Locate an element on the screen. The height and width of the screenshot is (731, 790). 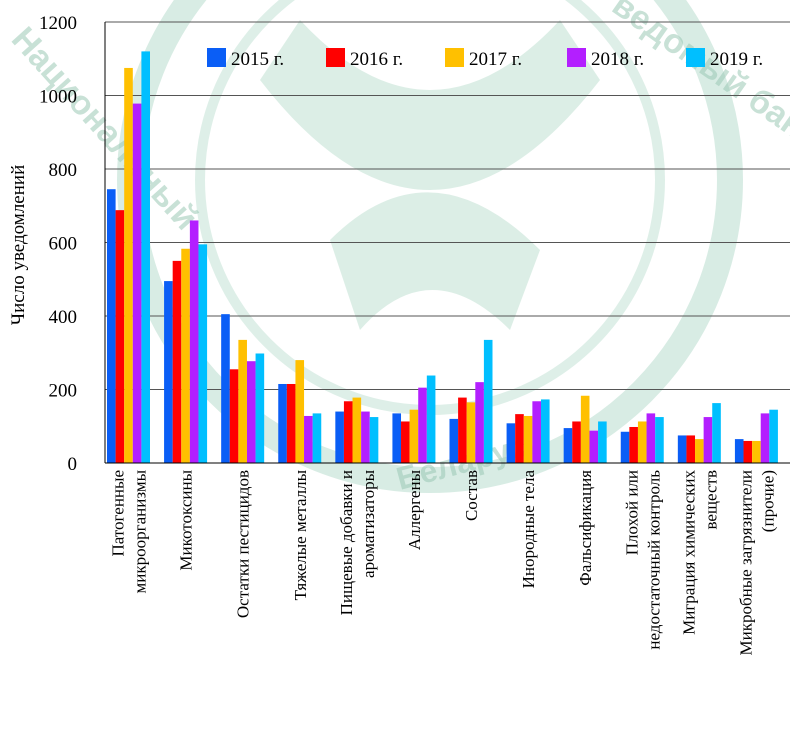
category-label-line: микроорганизмы is located at coordinates (140, 531).